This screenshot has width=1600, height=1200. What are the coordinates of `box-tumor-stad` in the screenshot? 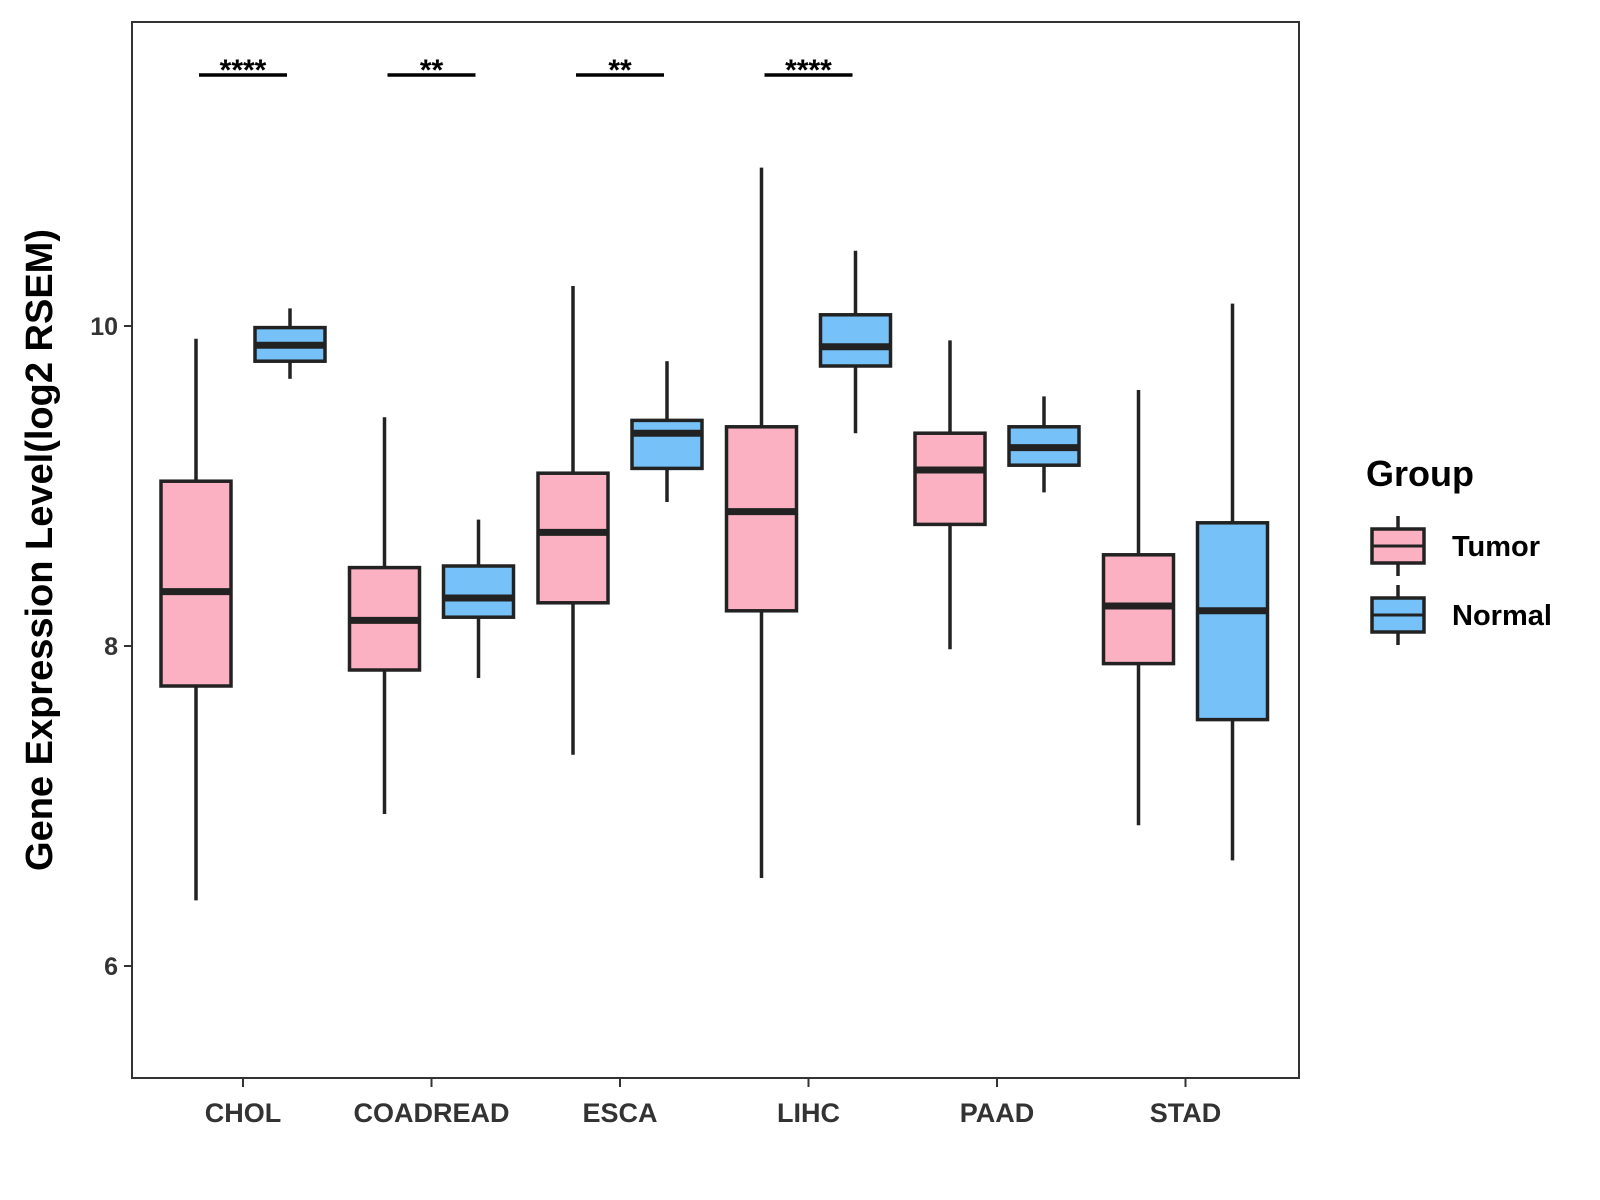 It's located at (1138, 608).